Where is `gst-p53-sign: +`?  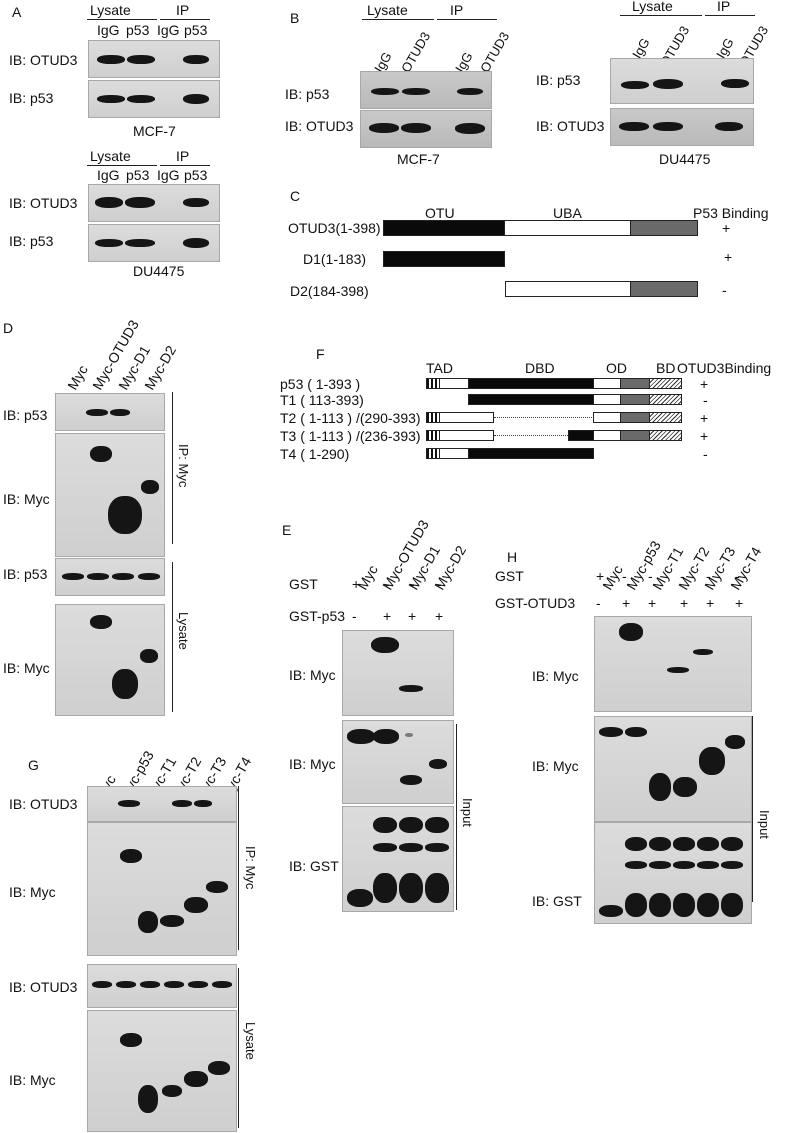
gst-p53-sign: + is located at coordinates (412, 616).